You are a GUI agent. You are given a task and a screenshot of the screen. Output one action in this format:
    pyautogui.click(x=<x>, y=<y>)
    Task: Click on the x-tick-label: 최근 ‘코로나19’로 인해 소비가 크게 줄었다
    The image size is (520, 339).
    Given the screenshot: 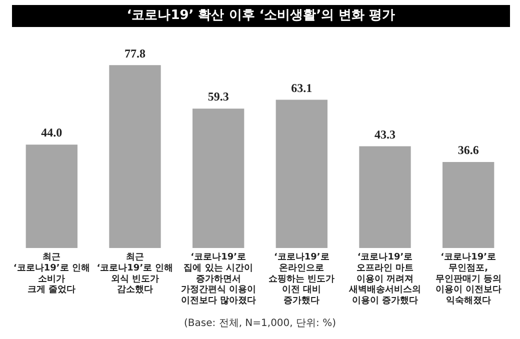 What is the action you would take?
    pyautogui.click(x=51, y=274)
    